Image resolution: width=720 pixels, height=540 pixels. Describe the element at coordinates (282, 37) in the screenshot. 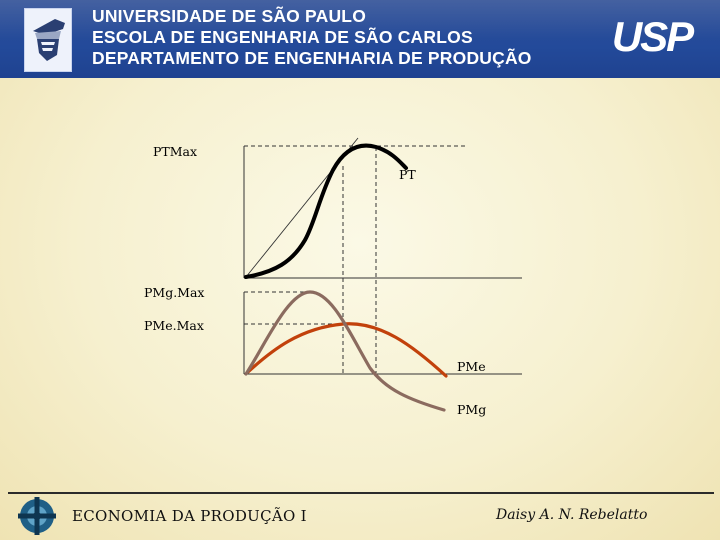

I see `school-name: ESCOLA DE ENGENHARIA DE SÃO CARLOS` at that location.